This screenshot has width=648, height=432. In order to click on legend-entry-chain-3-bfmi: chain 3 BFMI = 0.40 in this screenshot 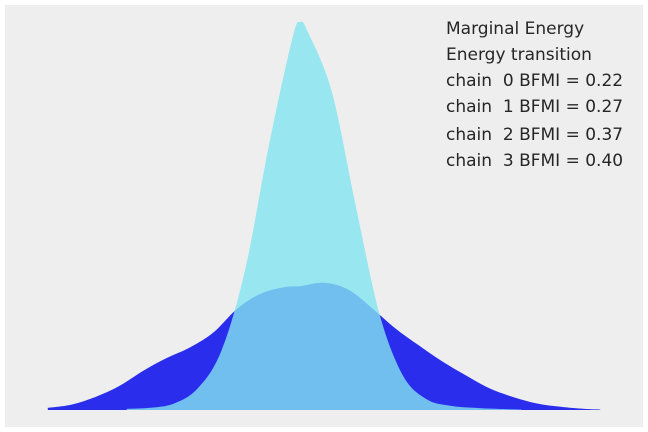, I will do `click(534, 161)`.